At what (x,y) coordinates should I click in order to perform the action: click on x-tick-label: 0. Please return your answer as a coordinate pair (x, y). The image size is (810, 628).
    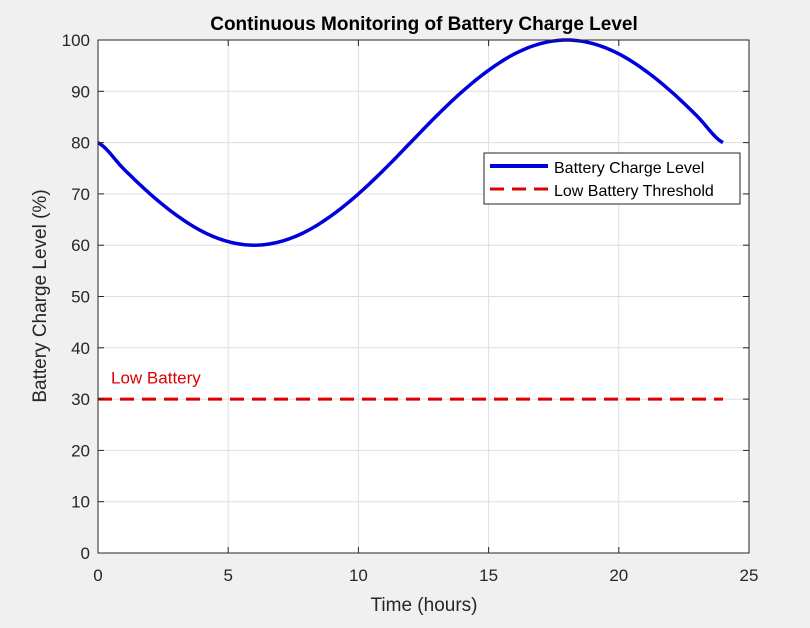
    Looking at the image, I should click on (97, 575).